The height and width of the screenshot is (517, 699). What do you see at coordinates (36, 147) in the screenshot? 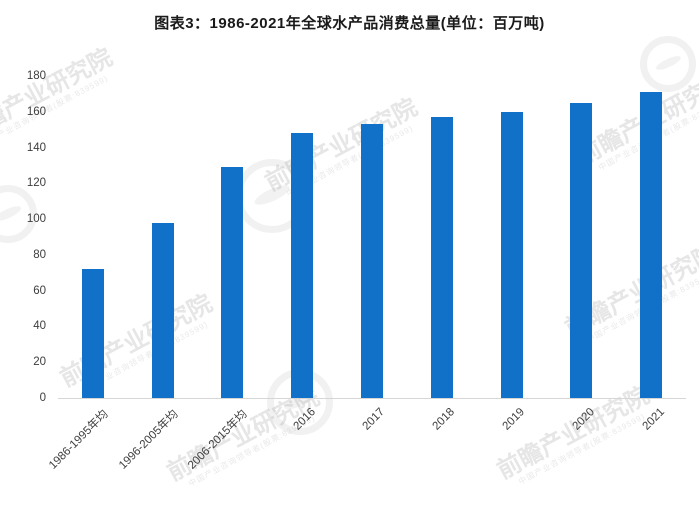
I see `y-axis-tick-label: 140` at bounding box center [36, 147].